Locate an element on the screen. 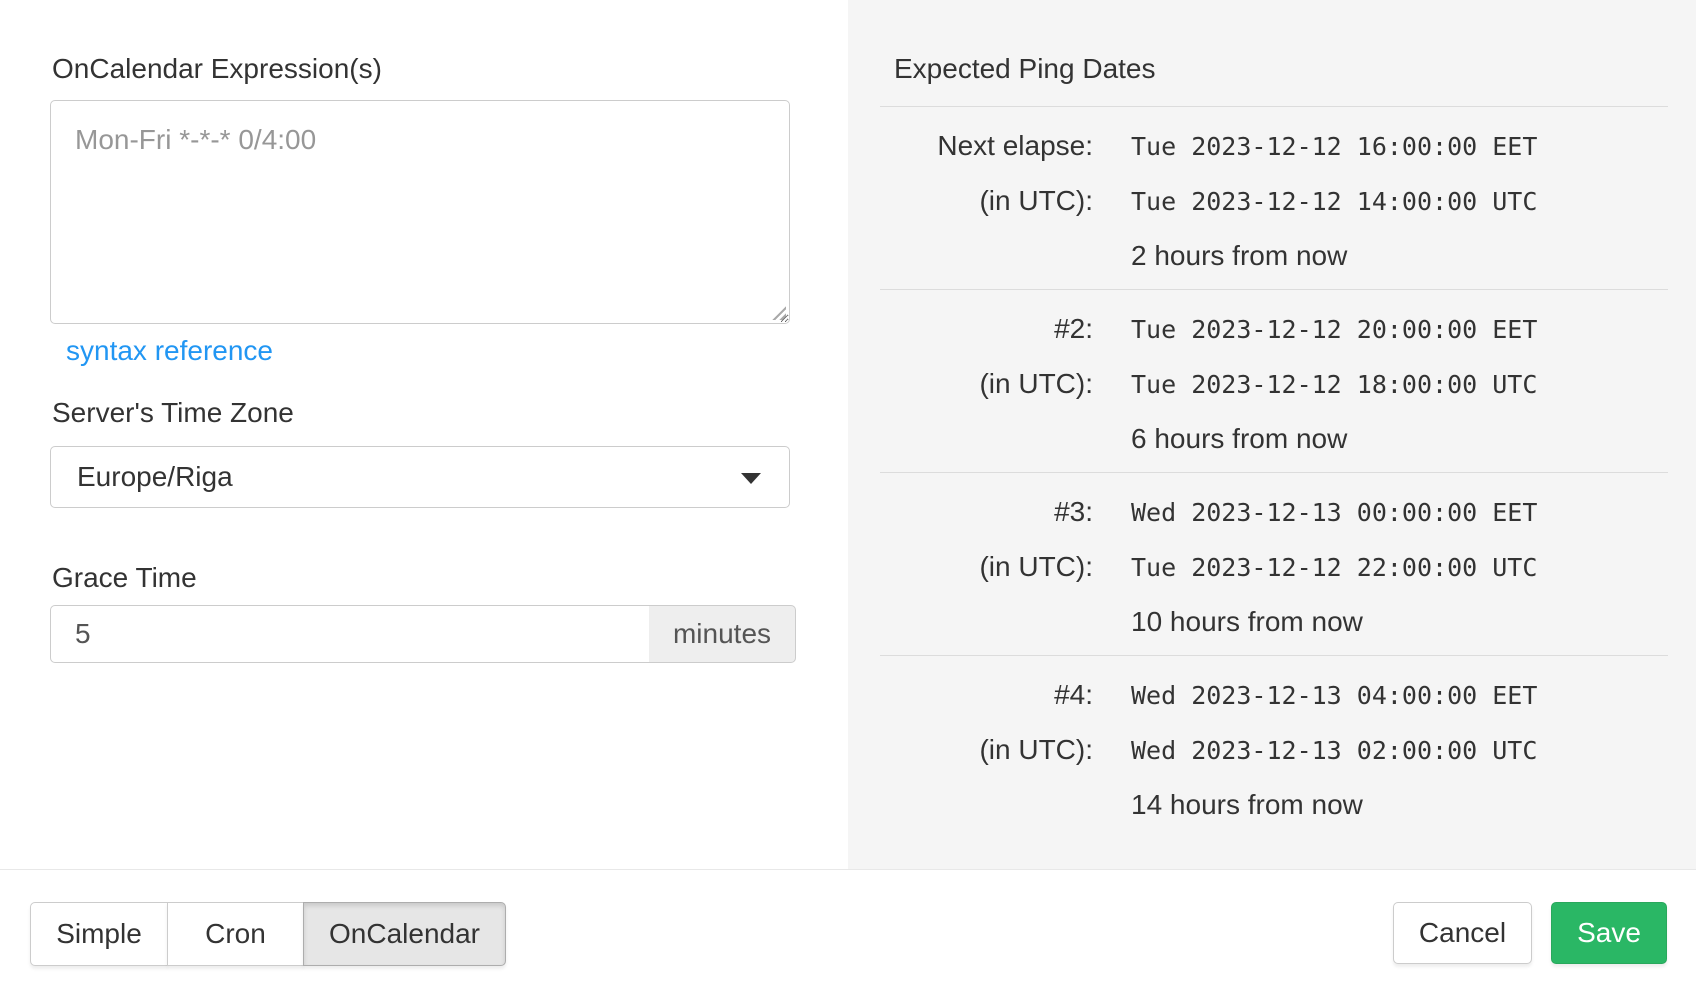  ping-entry-label: Next elapse: is located at coordinates (1015, 145).